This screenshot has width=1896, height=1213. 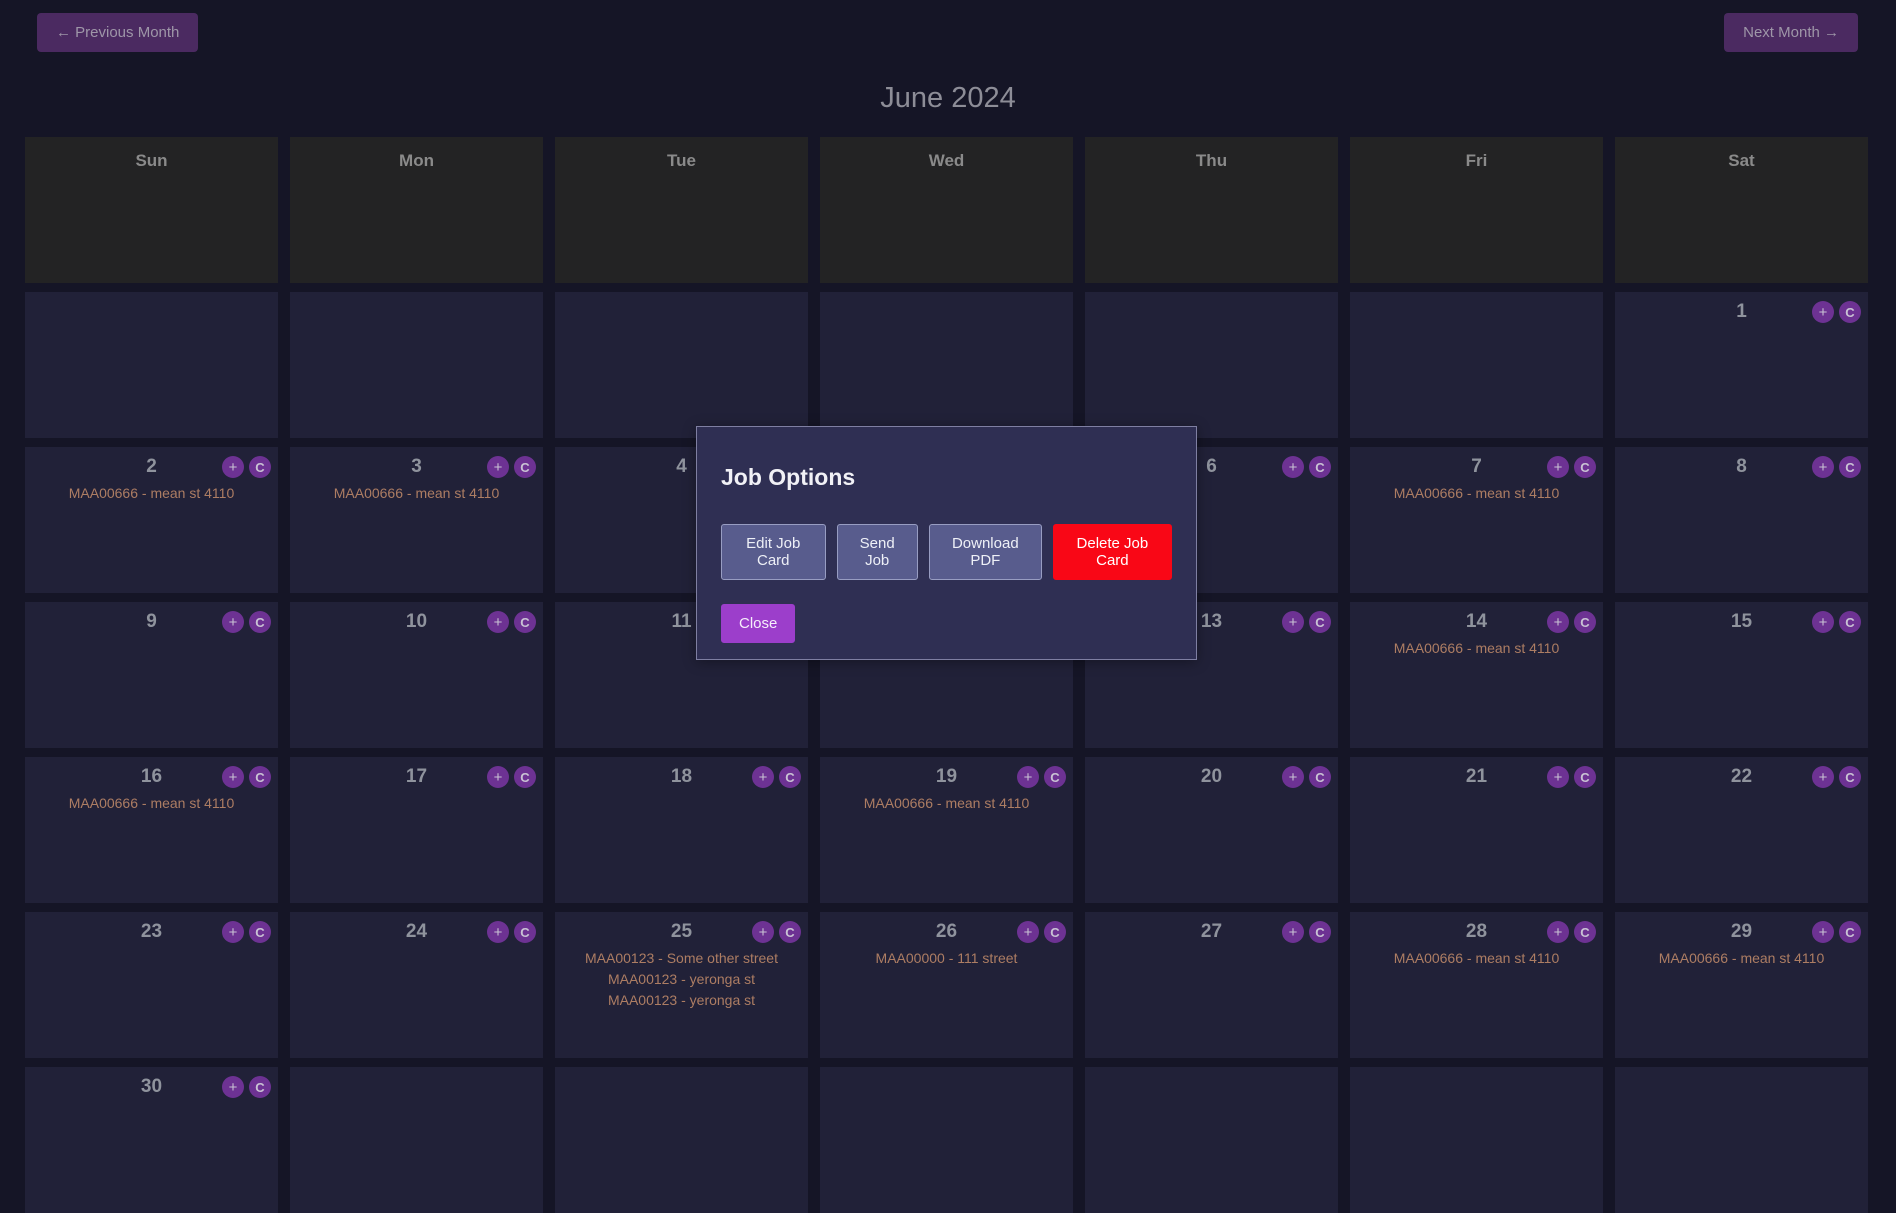 I want to click on weekday-header-fri: Fri, so click(x=1476, y=210).